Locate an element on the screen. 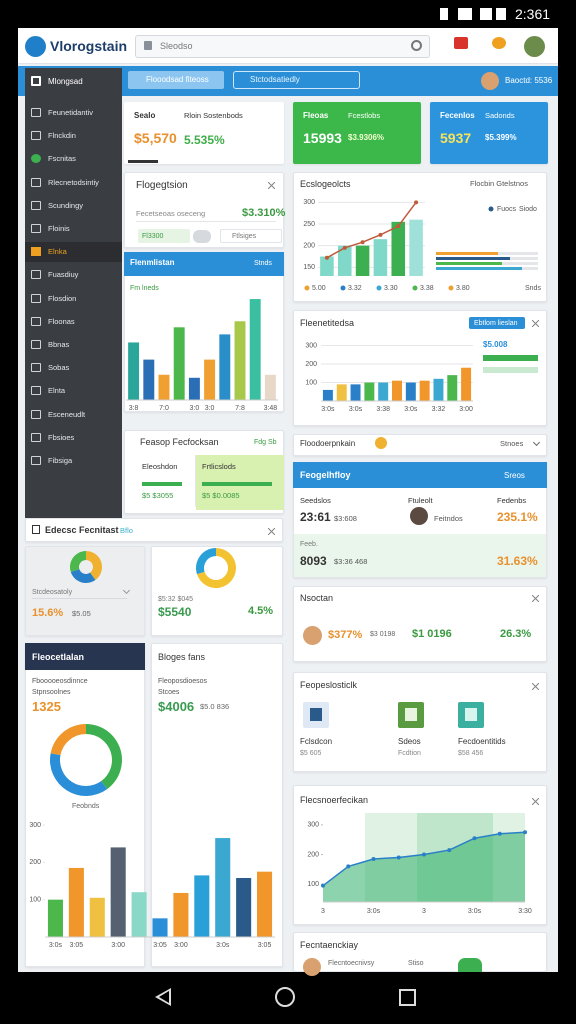 The height and width of the screenshot is (1024, 576). menu-label: Esceneudlt is located at coordinates (67, 414).